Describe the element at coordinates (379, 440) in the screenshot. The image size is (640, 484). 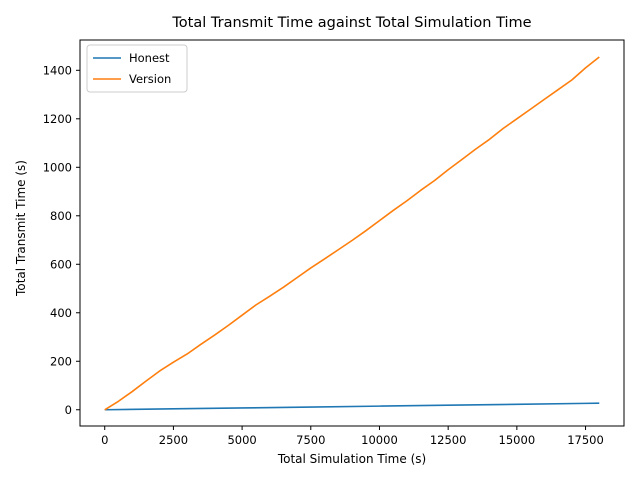
I see `x-tick-label: 10000` at that location.